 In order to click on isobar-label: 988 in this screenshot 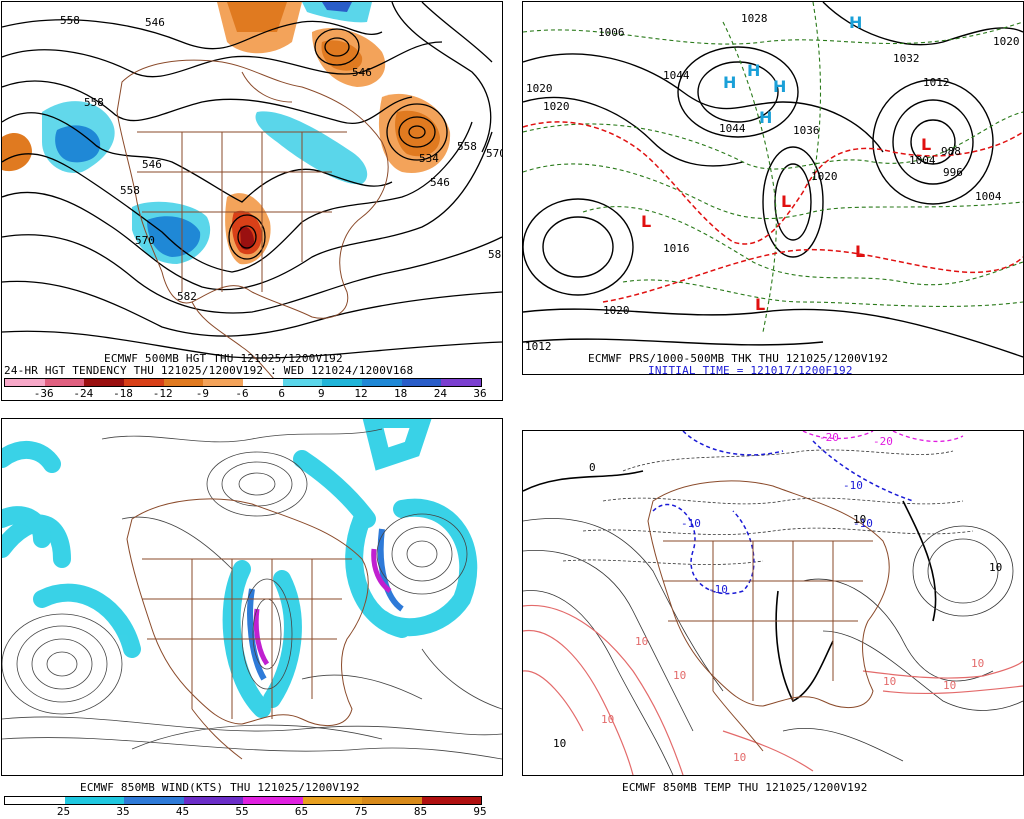, I will do `click(951, 151)`.